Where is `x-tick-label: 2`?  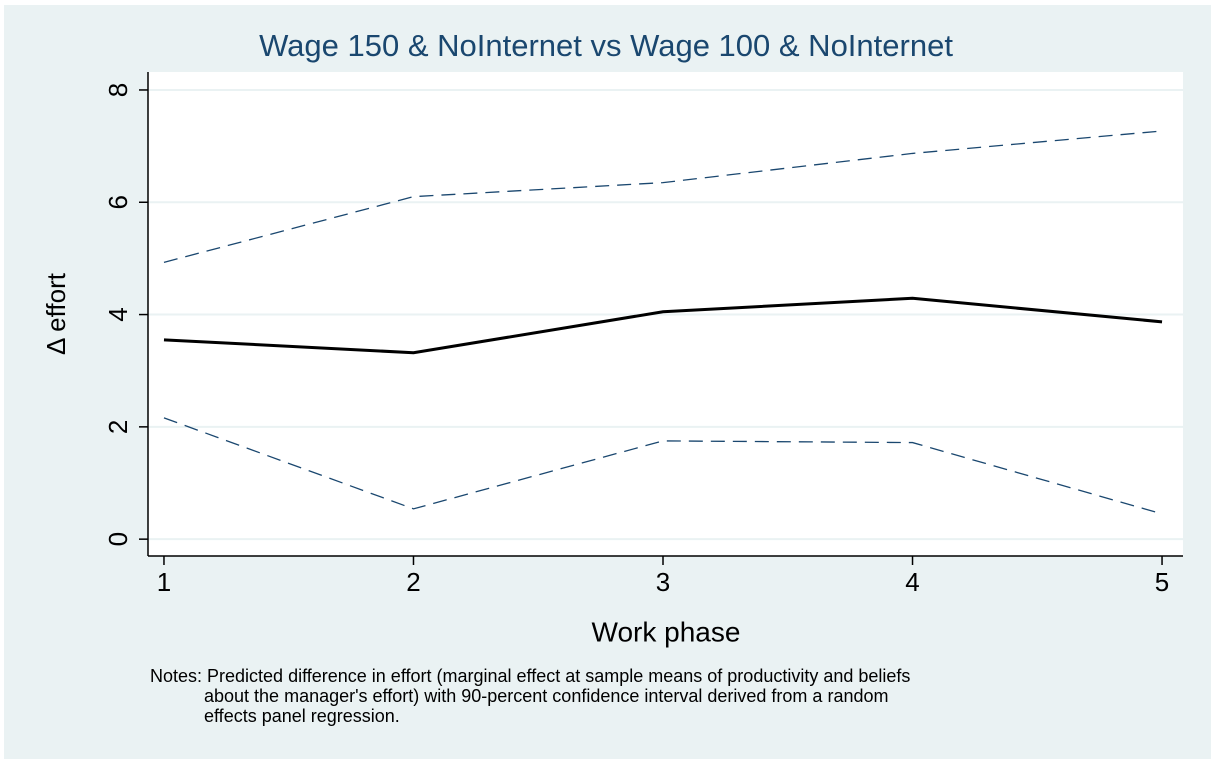
x-tick-label: 2 is located at coordinates (413, 582).